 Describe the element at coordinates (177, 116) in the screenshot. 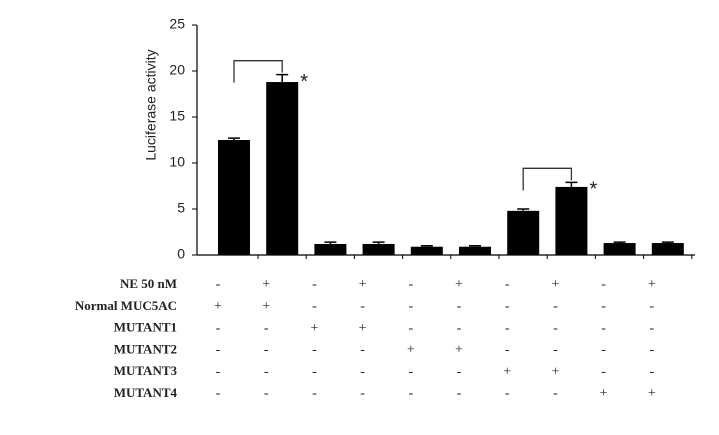

I see `y-tick-label: 15` at that location.